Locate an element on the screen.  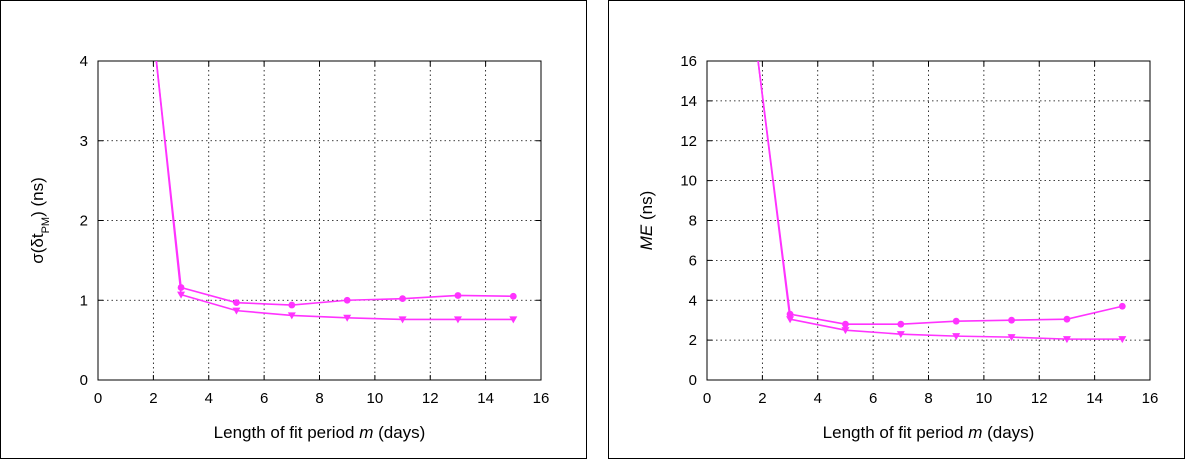
left-ytick-label: 1 is located at coordinates (84, 300).